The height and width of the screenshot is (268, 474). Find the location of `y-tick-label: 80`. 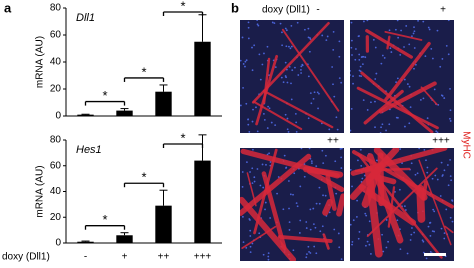

y-tick-label: 80 is located at coordinates (56, 140).